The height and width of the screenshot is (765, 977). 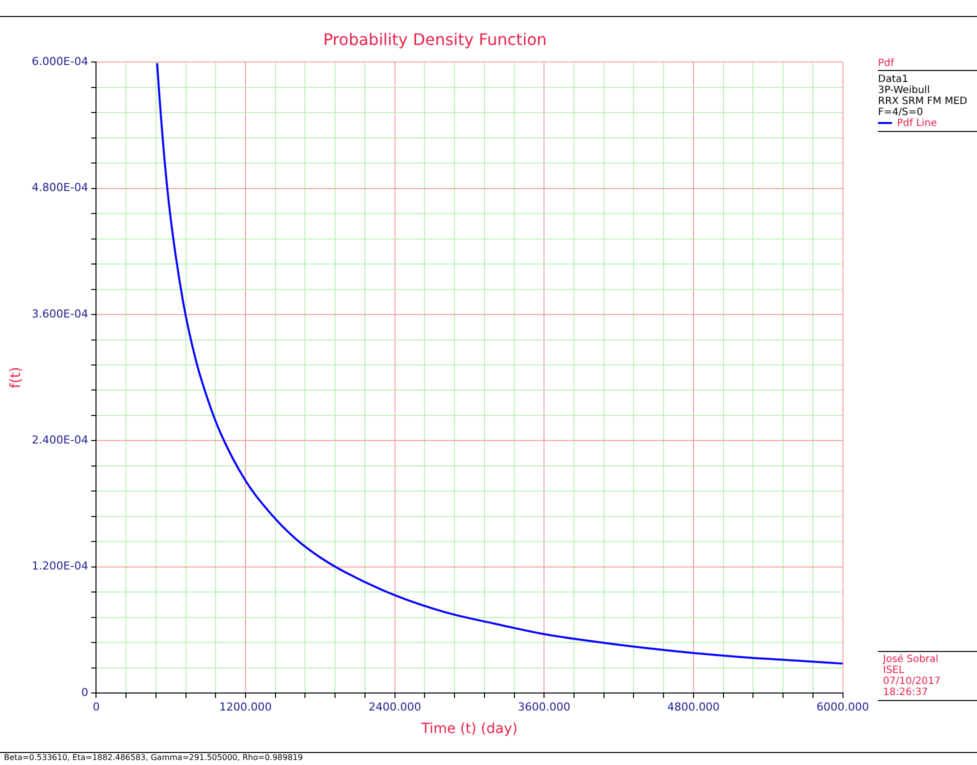 I want to click on y-tick-label: 2.400E-04, so click(x=60, y=440).